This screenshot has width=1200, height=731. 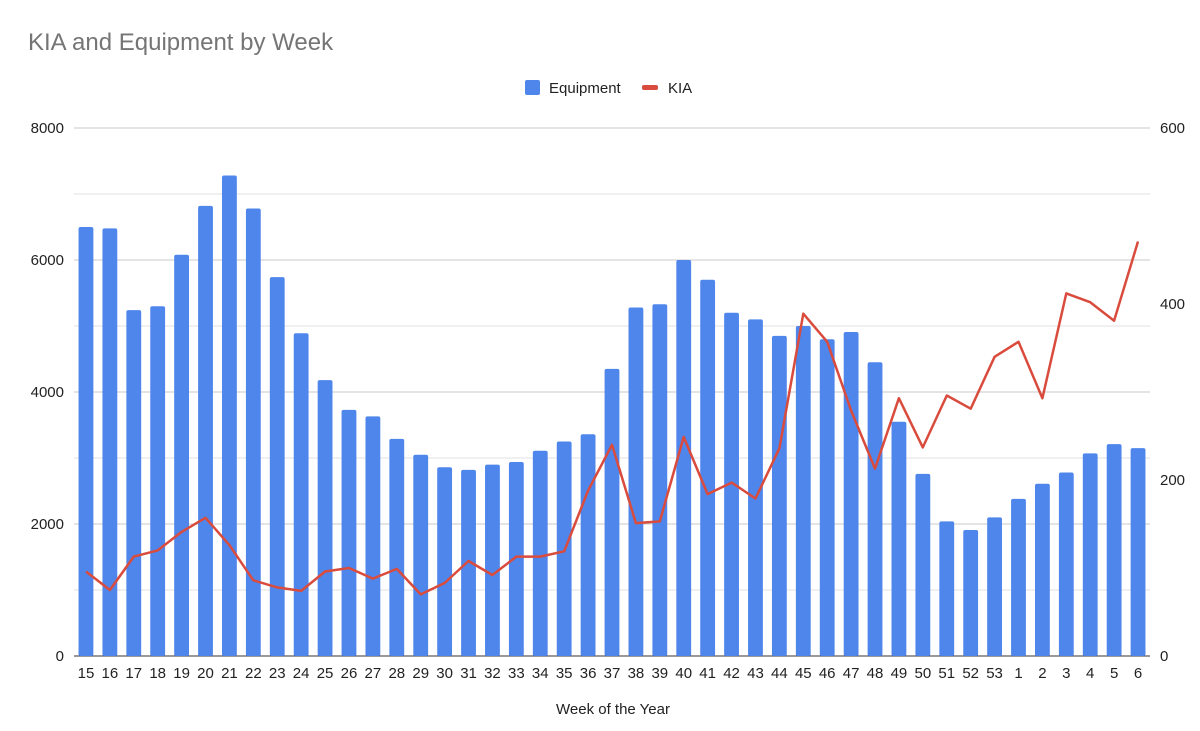 What do you see at coordinates (420, 673) in the screenshot?
I see `x-tick-label: 29` at bounding box center [420, 673].